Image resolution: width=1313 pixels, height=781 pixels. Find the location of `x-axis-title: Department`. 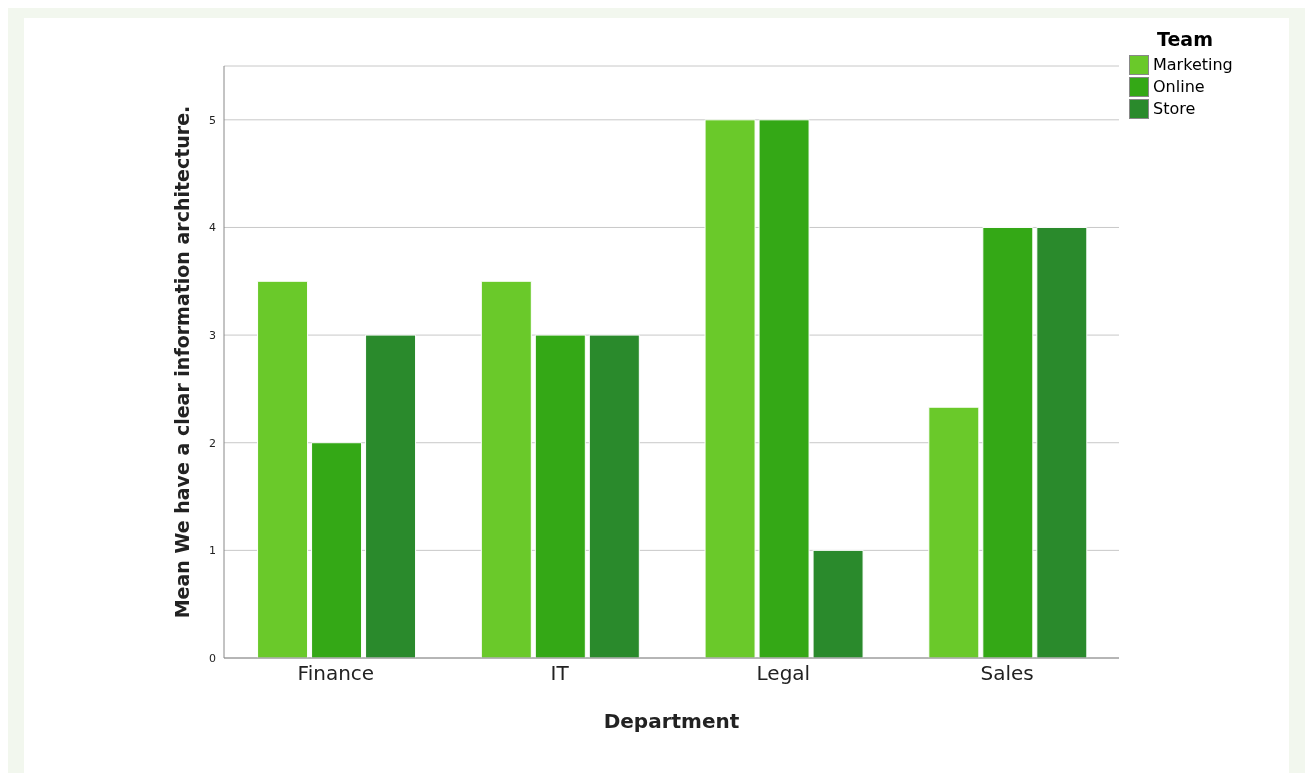

x-axis-title: Department is located at coordinates (671, 721).